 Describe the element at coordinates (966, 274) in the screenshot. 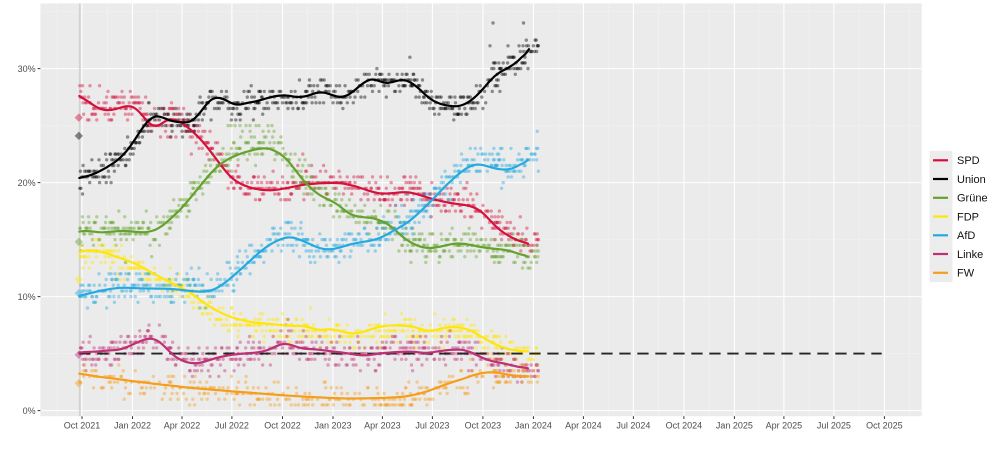

I see `svg-text: FW` at that location.